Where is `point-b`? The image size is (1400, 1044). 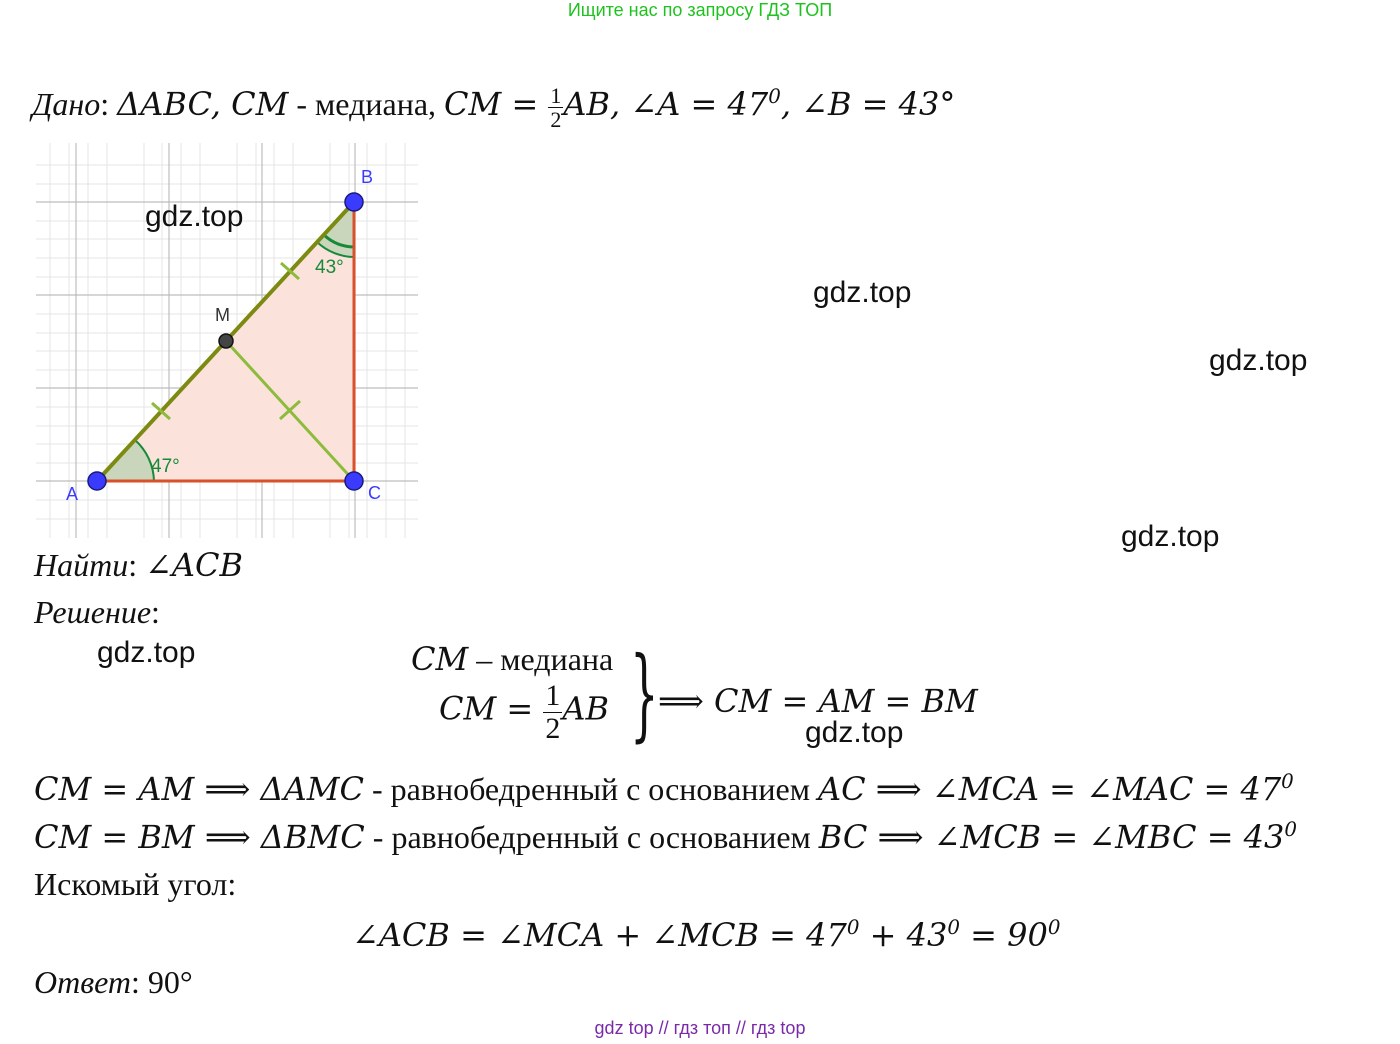
point-b is located at coordinates (354, 202).